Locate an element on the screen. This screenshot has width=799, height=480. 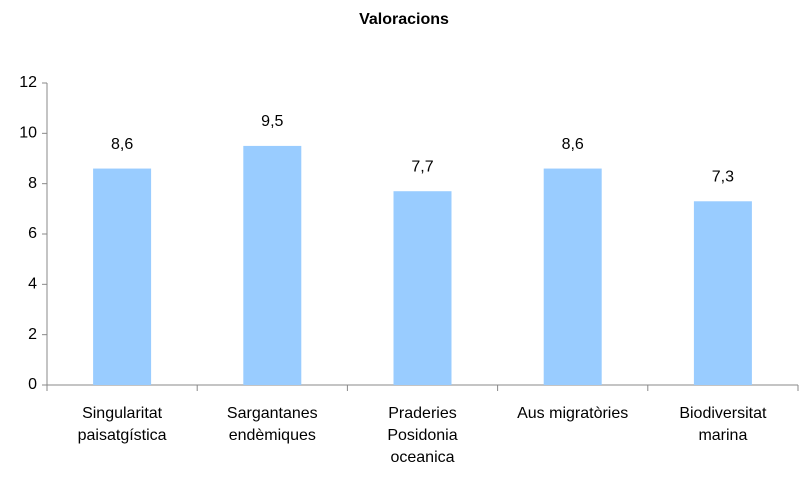
value-label: 7,3 is located at coordinates (723, 177).